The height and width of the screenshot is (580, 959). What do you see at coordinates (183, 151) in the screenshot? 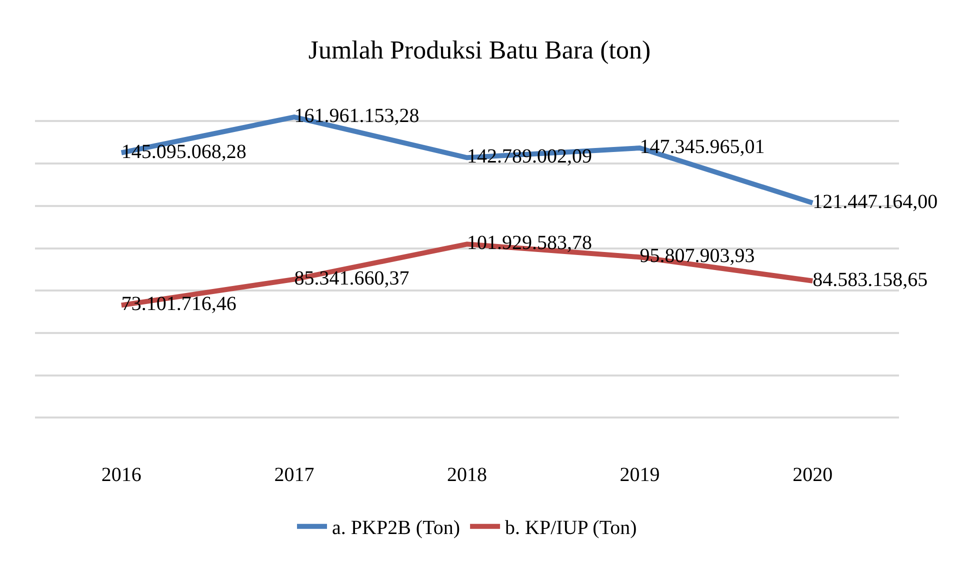
I see `data-label: 145.095.068,28` at bounding box center [183, 151].